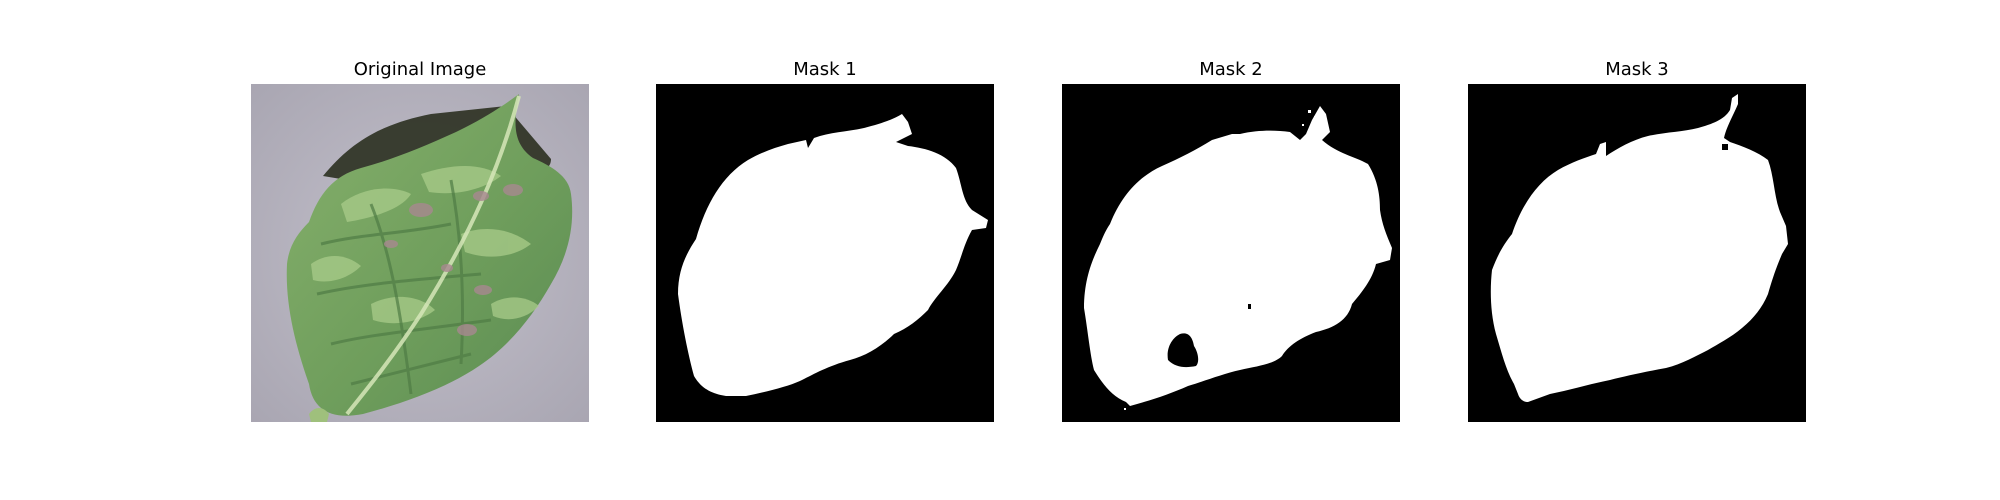 Image resolution: width=2000 pixels, height=500 pixels. I want to click on mask-2-panel: Mask 2, so click(1231, 240).